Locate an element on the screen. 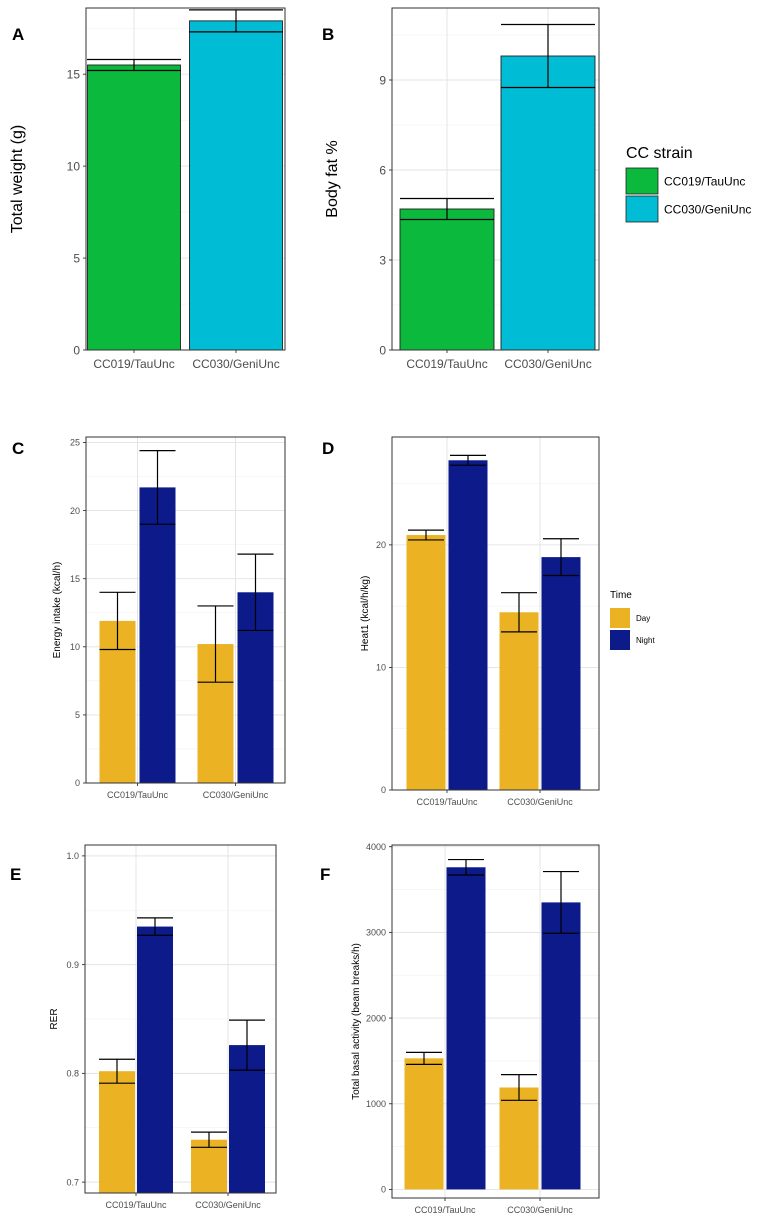 Image resolution: width=765 pixels, height=1222 pixels. legend-title: CC strain is located at coordinates (659, 153).